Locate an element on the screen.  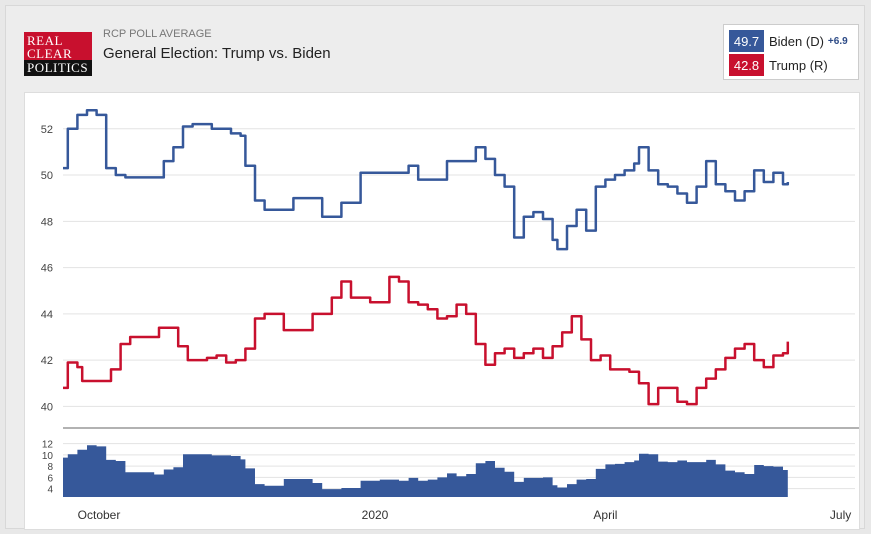
y-tick-label: 50 is located at coordinates (47, 176).